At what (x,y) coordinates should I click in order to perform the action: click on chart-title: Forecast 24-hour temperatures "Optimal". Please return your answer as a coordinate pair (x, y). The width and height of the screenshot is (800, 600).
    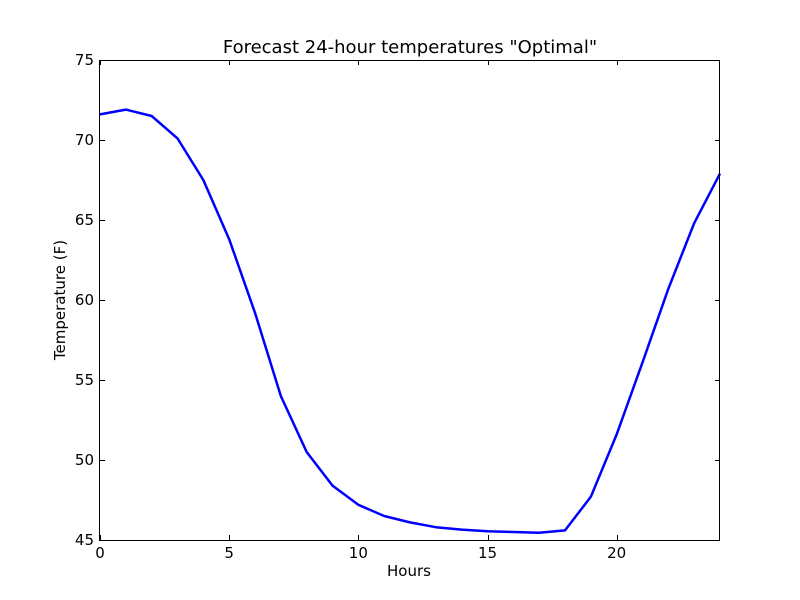
    Looking at the image, I should click on (410, 47).